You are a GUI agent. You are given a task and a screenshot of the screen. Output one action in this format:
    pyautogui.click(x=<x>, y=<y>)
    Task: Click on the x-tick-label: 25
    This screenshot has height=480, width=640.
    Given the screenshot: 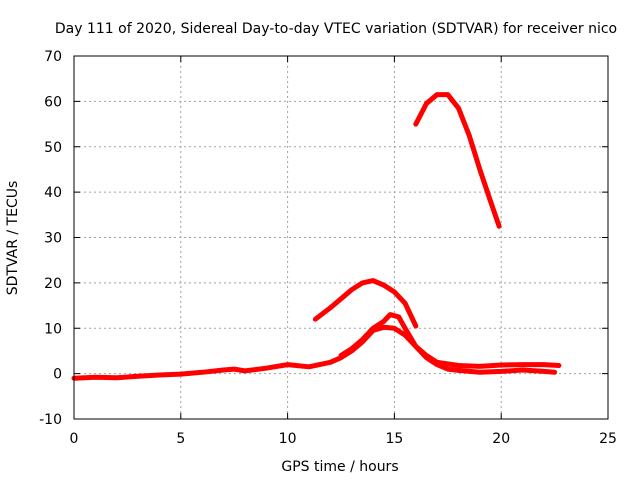 What is the action you would take?
    pyautogui.click(x=608, y=439)
    